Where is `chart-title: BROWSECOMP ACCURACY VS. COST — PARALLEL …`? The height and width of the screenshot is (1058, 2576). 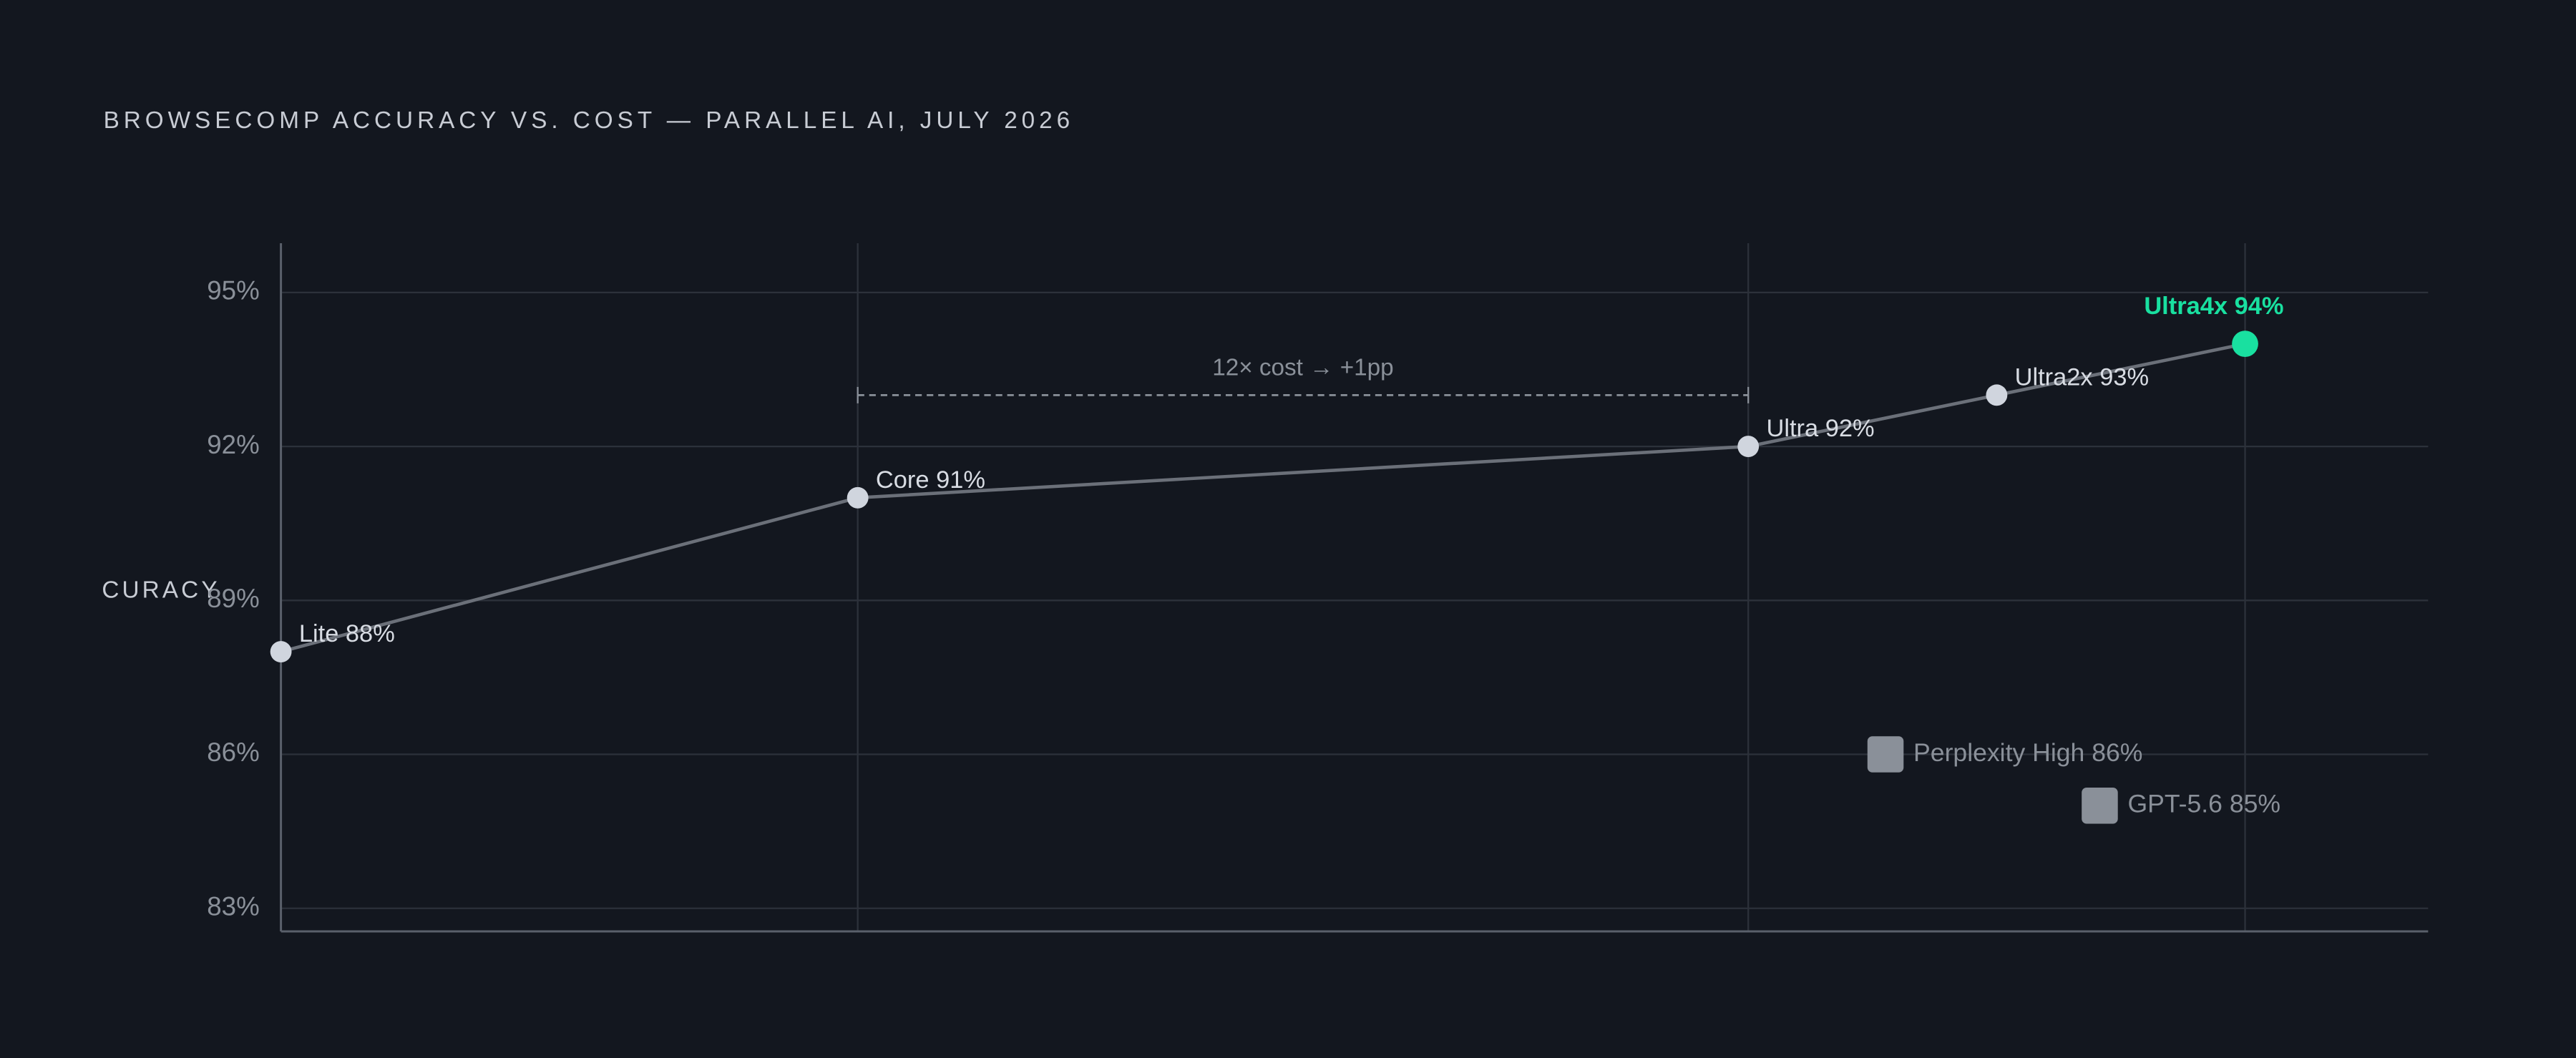 chart-title: BROWSECOMP ACCURACY VS. COST — PARALLEL … is located at coordinates (589, 120).